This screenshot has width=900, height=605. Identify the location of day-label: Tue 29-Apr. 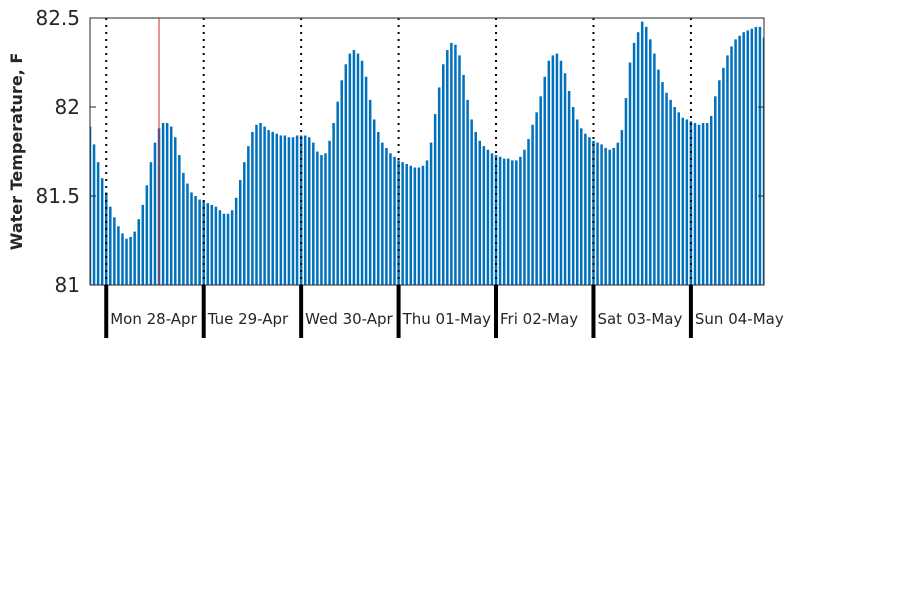
(248, 319).